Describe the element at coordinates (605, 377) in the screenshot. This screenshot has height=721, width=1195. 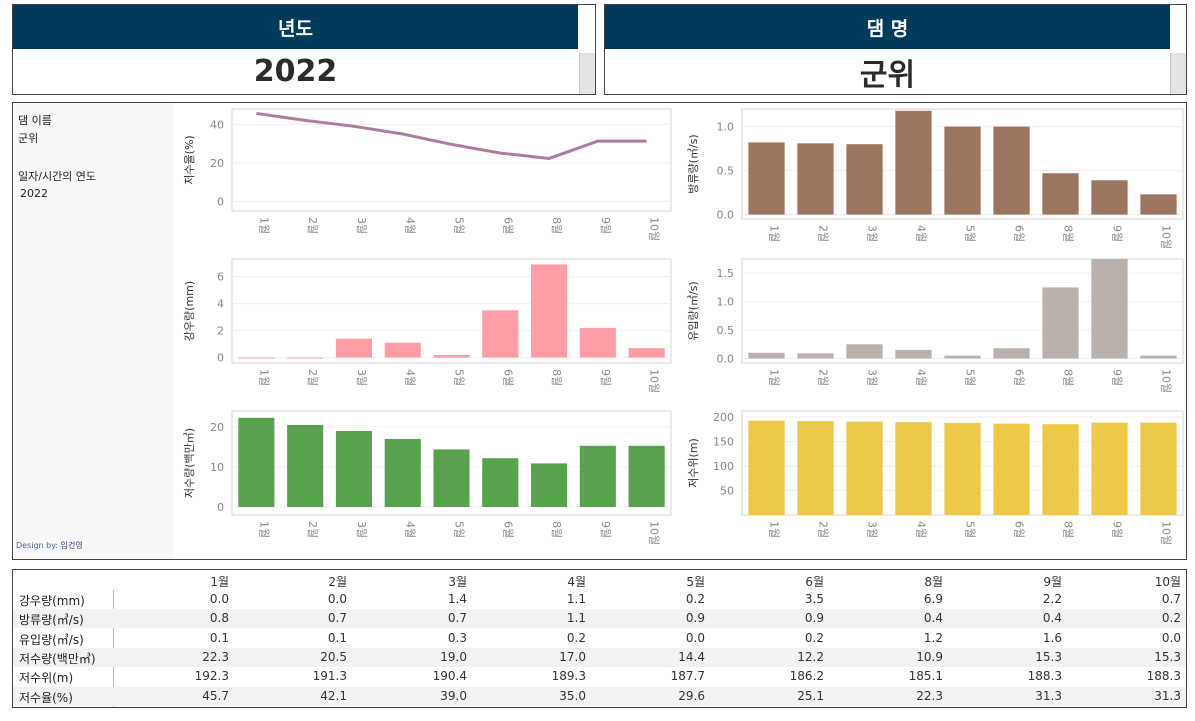
I see `rainfall-xtick: 9월` at that location.